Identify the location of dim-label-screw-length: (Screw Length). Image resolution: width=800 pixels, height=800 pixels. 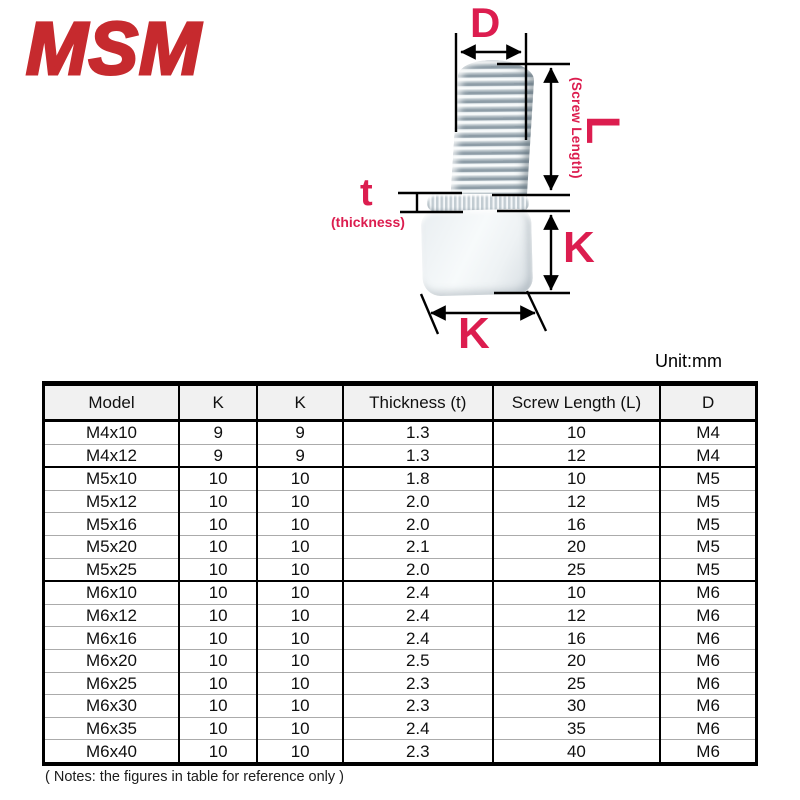
(576, 128).